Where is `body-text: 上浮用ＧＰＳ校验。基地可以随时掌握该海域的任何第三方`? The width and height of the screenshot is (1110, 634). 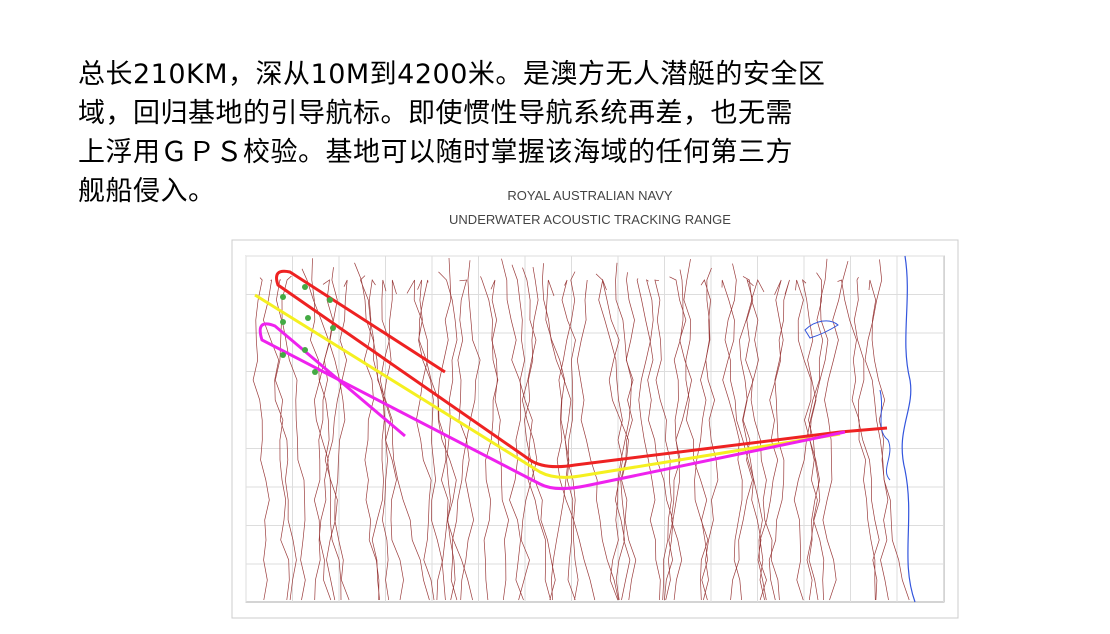 body-text: 上浮用ＧＰＳ校验。基地可以随时掌握该海域的任何第三方 is located at coordinates (435, 152).